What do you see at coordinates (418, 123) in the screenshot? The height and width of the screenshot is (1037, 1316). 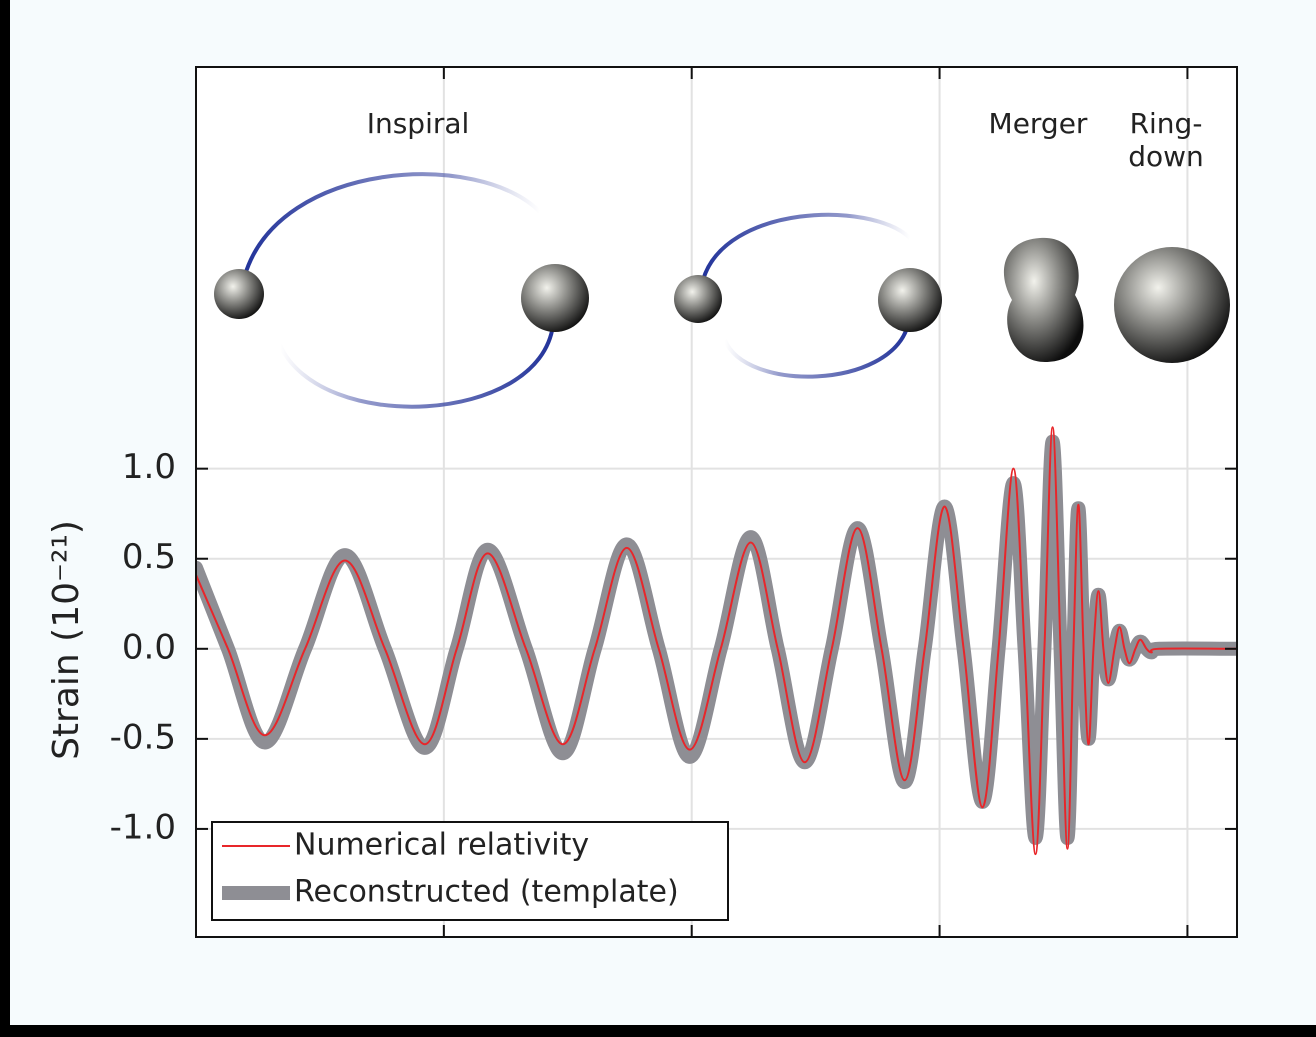 I see `annotation: Inspiral` at bounding box center [418, 123].